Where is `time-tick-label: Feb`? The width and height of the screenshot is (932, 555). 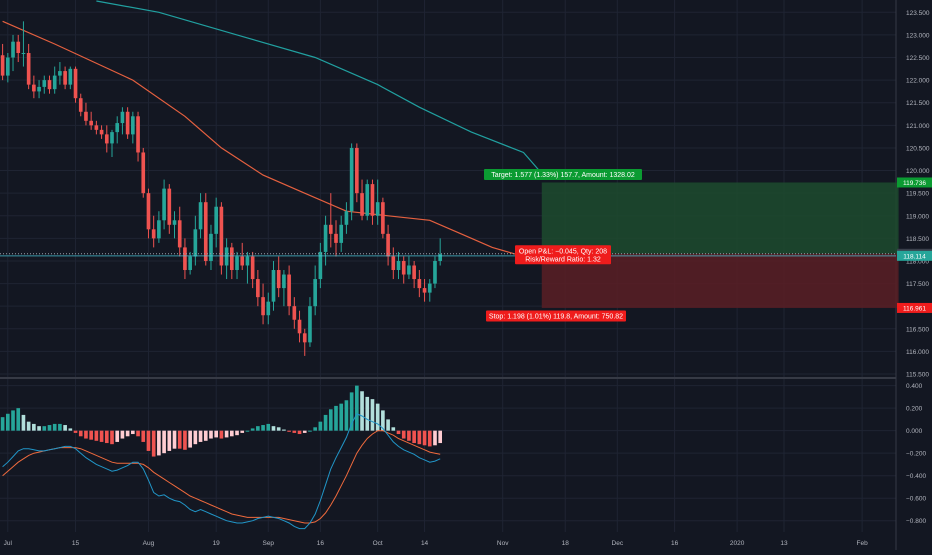 time-tick-label: Feb is located at coordinates (863, 543).